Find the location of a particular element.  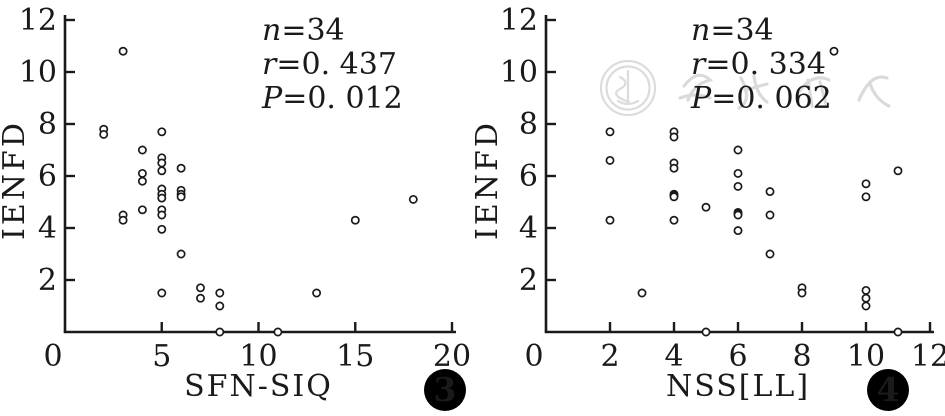

x-tick-label: 8 is located at coordinates (801, 356).